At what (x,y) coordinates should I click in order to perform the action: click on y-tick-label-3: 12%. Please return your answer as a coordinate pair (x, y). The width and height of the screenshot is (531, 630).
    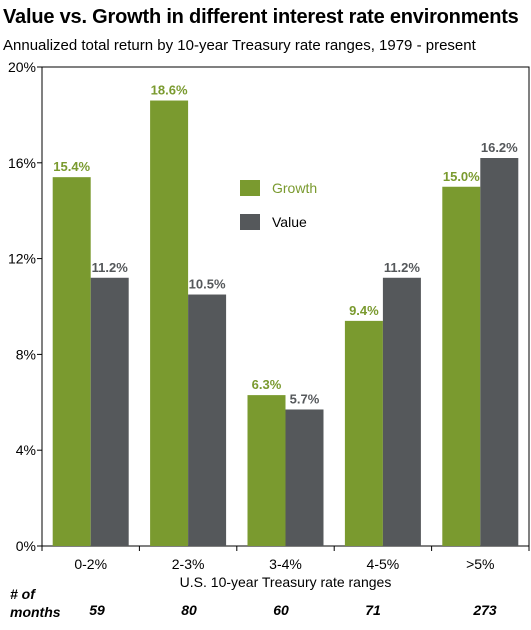
    Looking at the image, I should click on (22, 259).